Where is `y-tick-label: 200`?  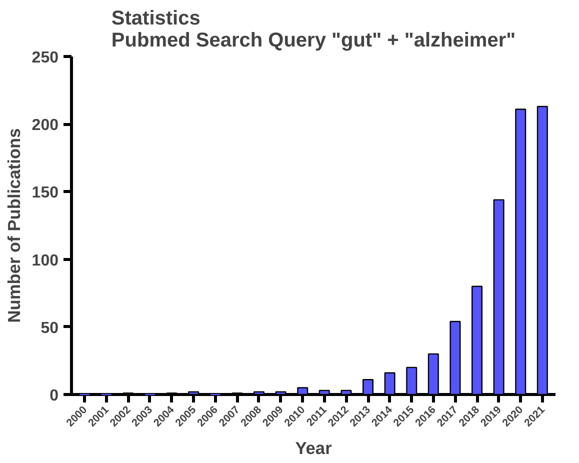 y-tick-label: 200 is located at coordinates (45, 125).